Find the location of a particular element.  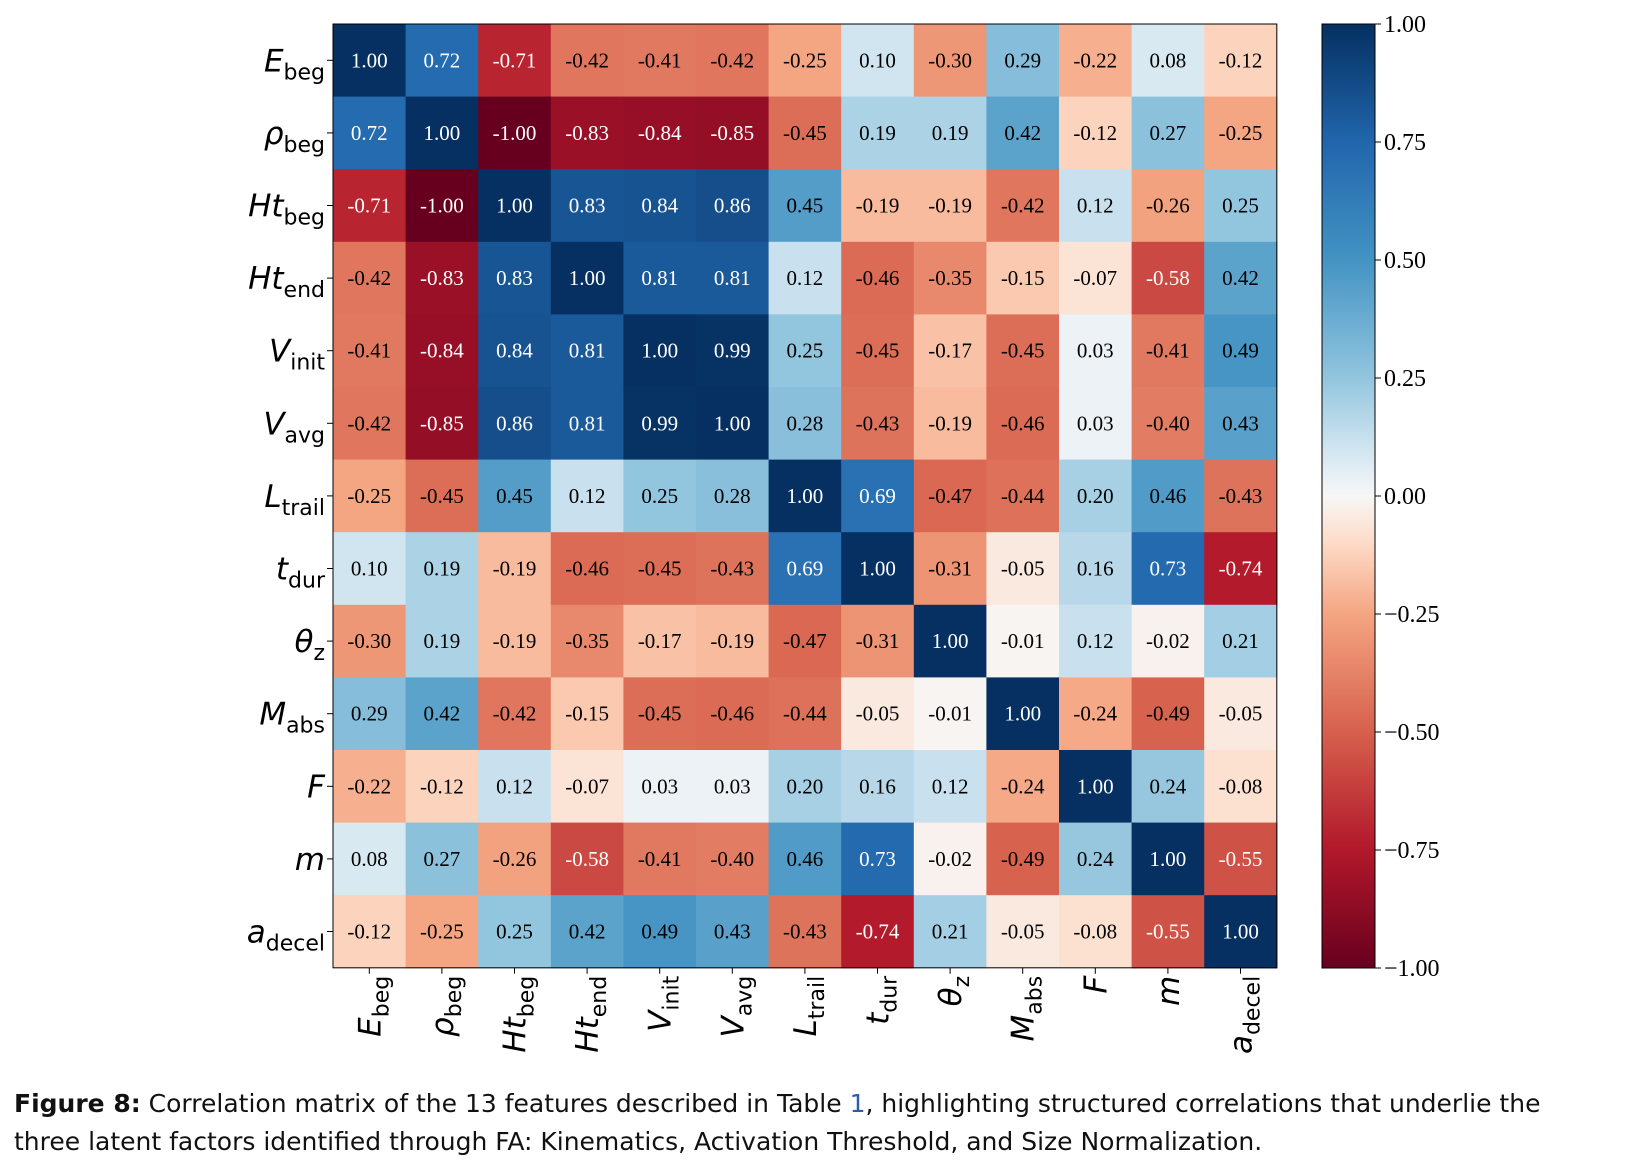

heatmap-cell-value: -0.45 is located at coordinates (1023, 351).